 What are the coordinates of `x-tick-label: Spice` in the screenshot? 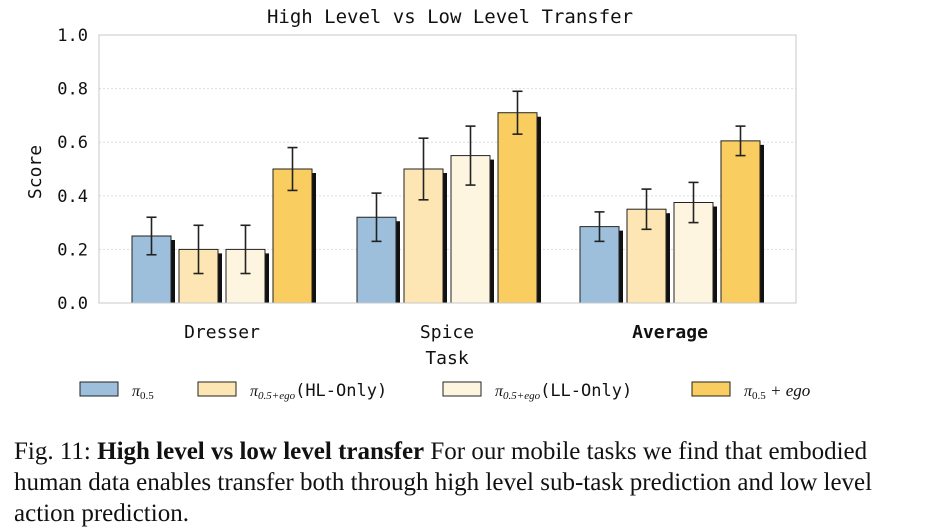 It's located at (447, 332).